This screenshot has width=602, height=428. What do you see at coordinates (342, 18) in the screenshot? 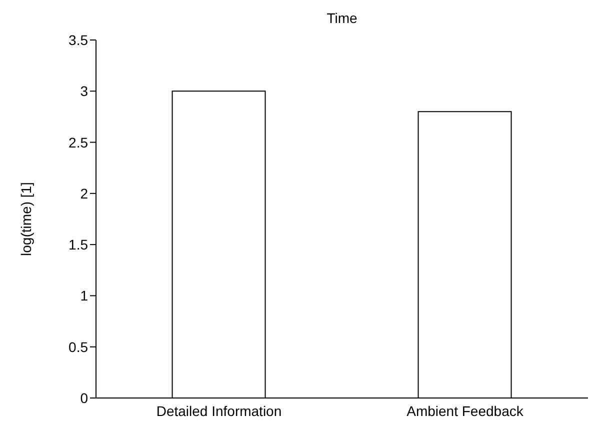
I see `chart-title: Time` at bounding box center [342, 18].